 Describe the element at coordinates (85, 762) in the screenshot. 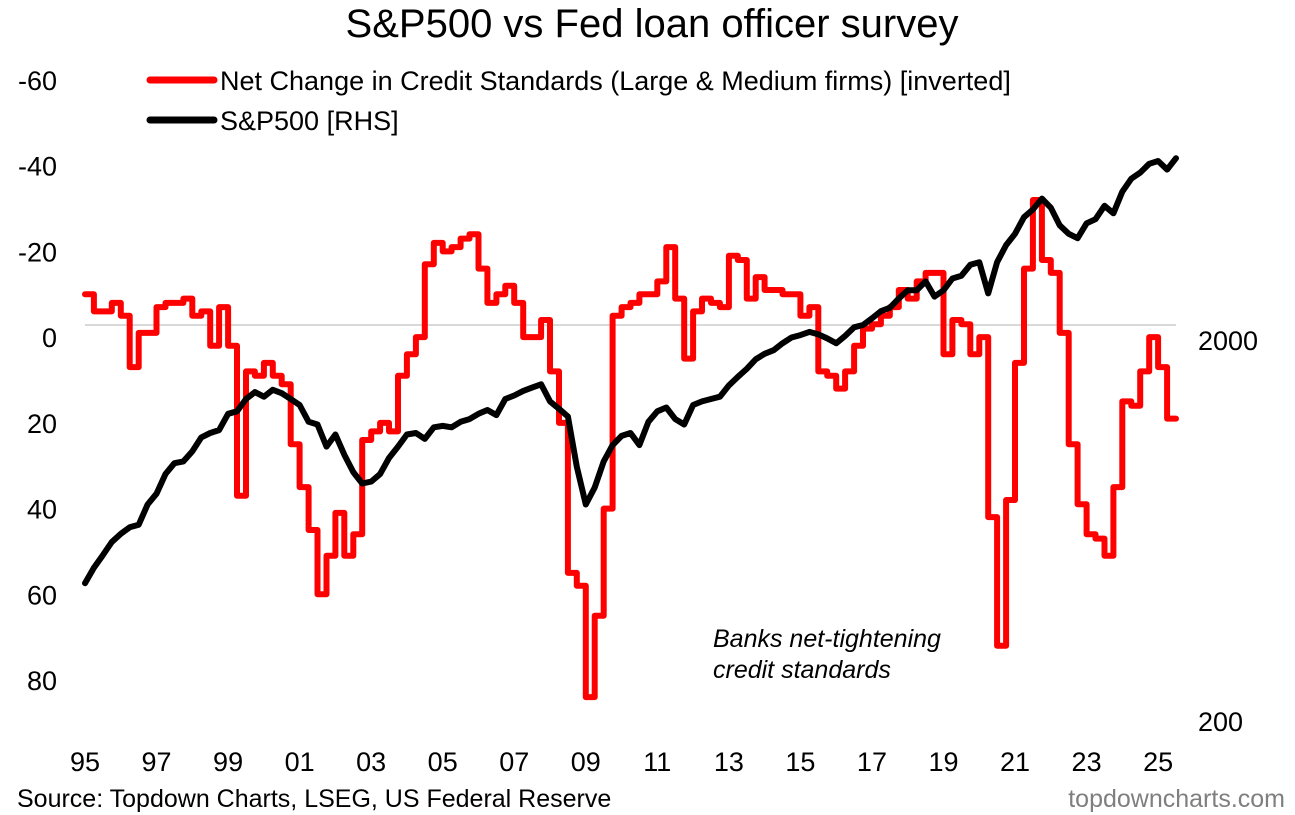

I see `x-tick-label: 95` at that location.